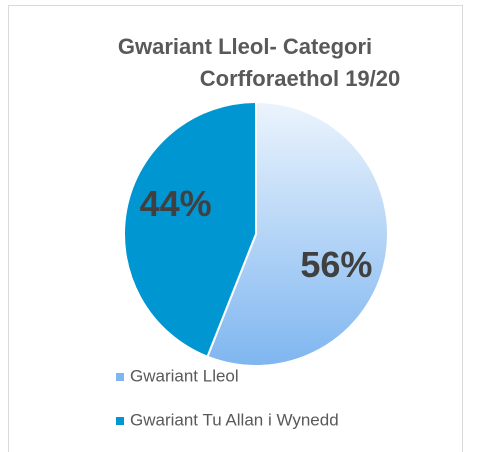  Describe the element at coordinates (336, 264) in the screenshot. I see `data-label: 56%` at that location.